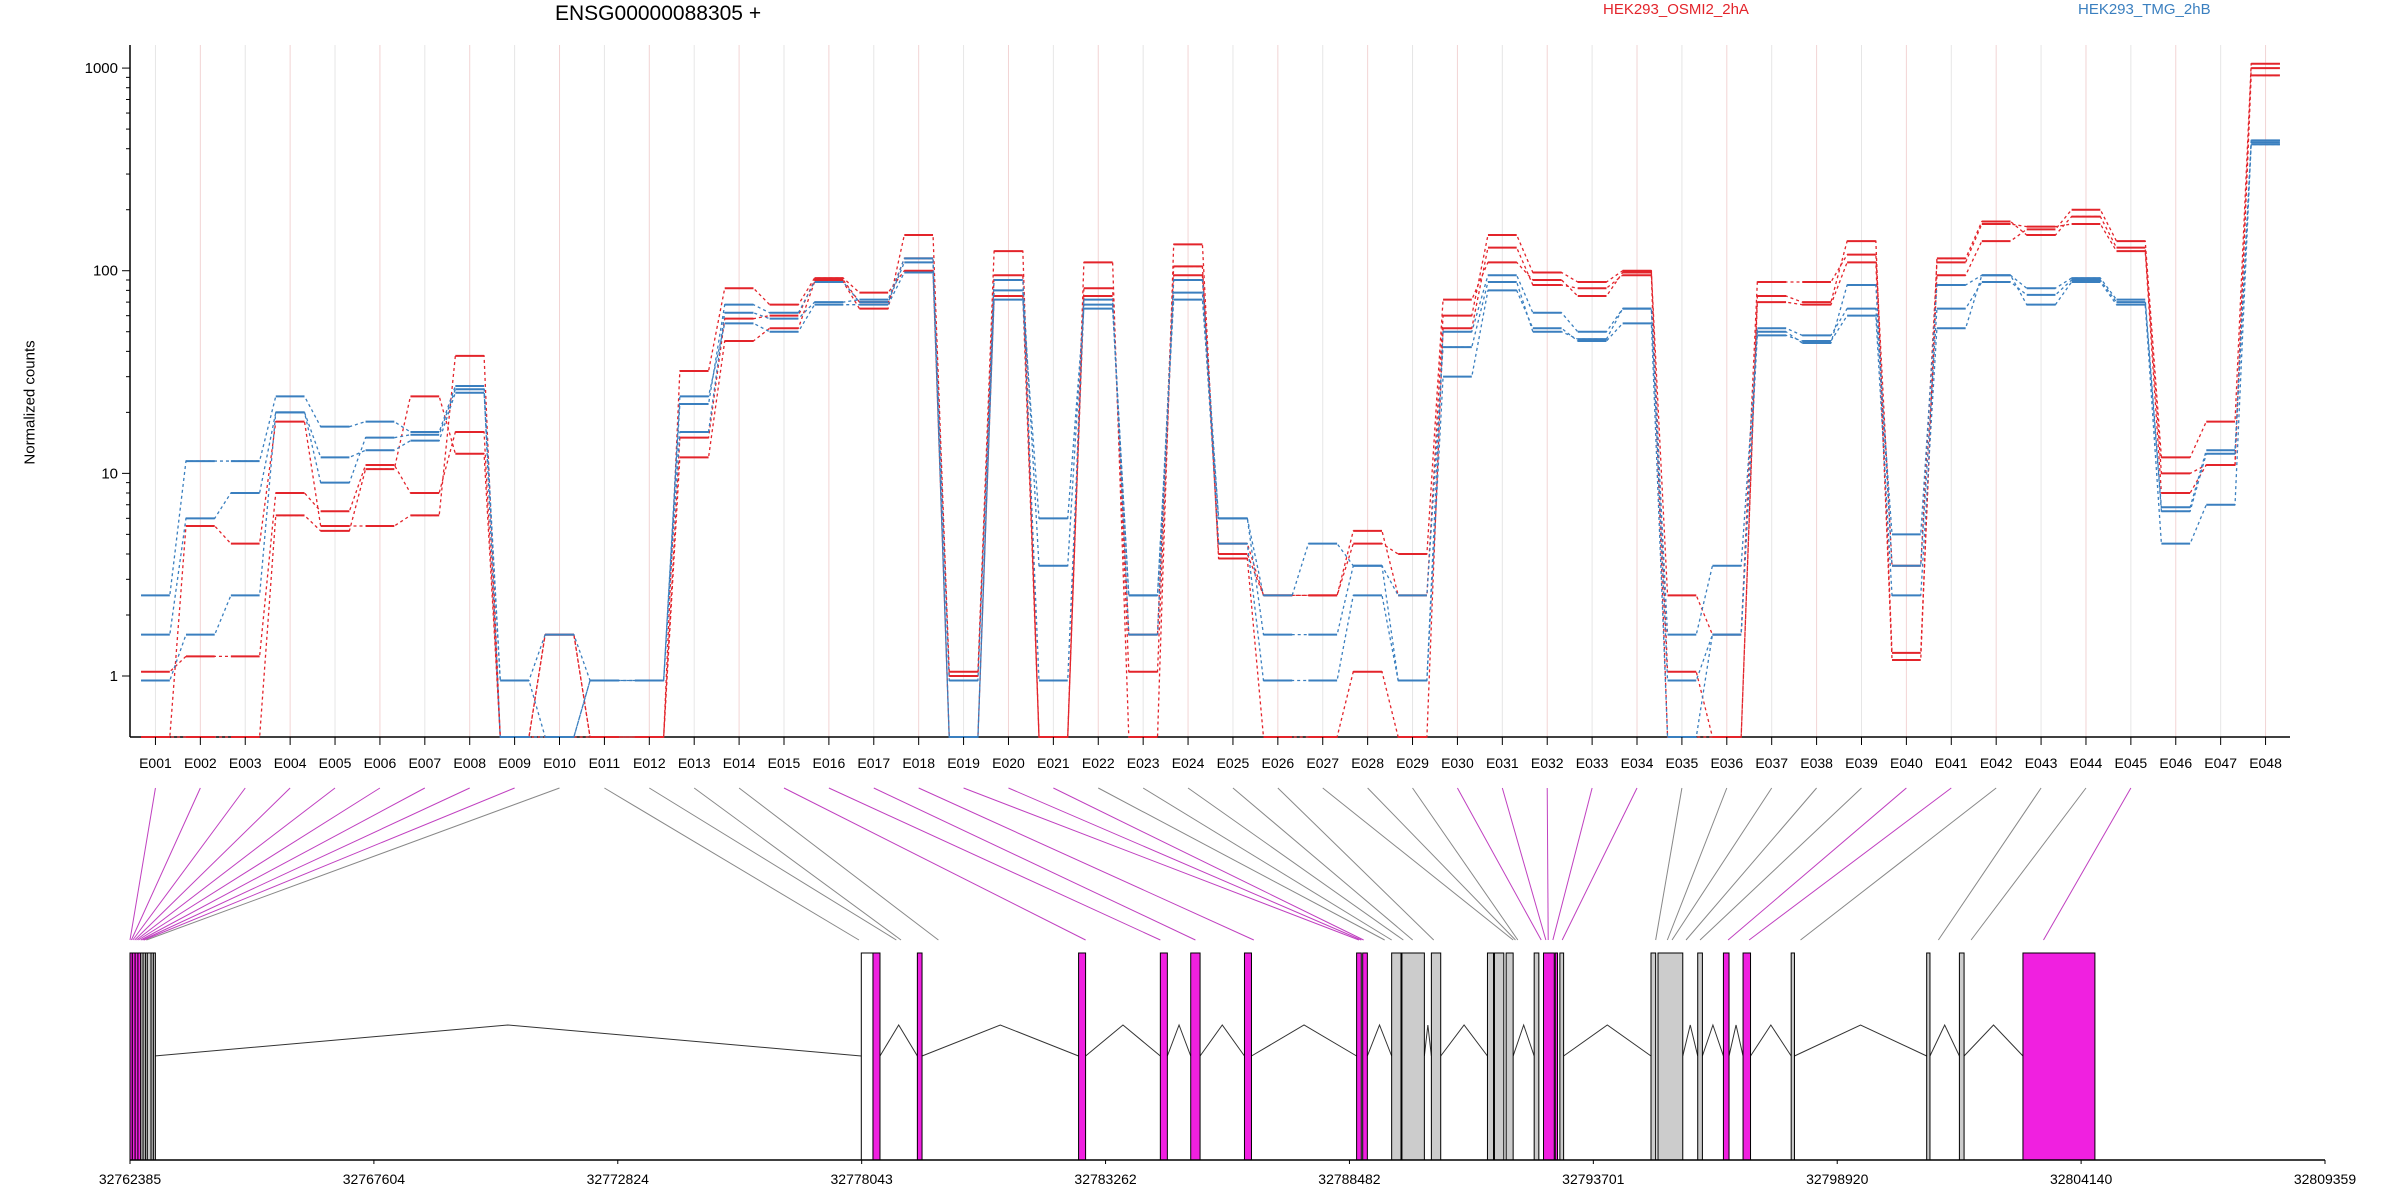 This screenshot has height=1200, width=2400. What do you see at coordinates (918, 763) in the screenshot?
I see `x-tick-label: E018` at bounding box center [918, 763].